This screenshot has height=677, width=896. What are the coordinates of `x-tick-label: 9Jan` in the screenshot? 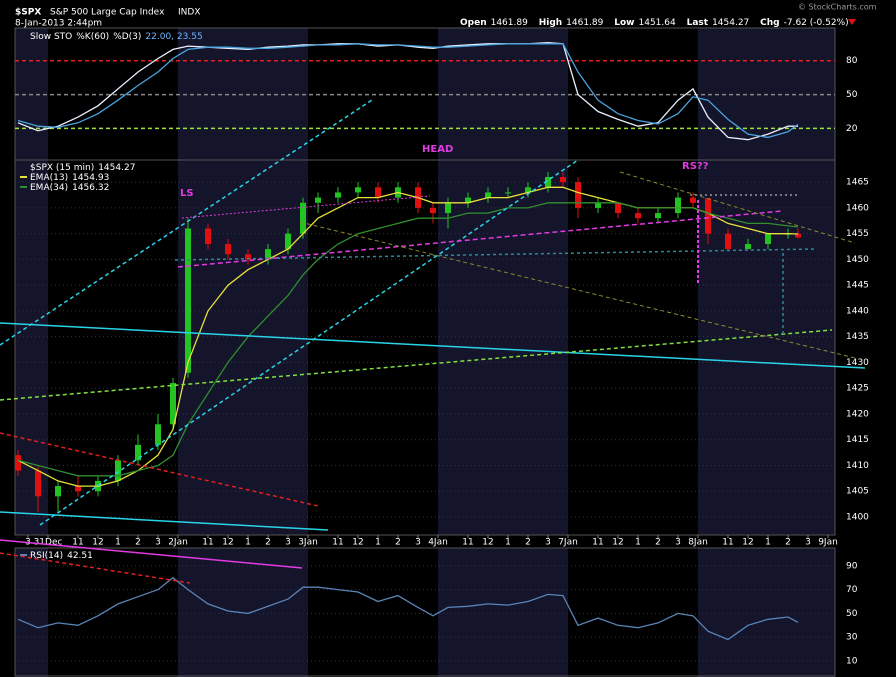 It's located at (828, 543).